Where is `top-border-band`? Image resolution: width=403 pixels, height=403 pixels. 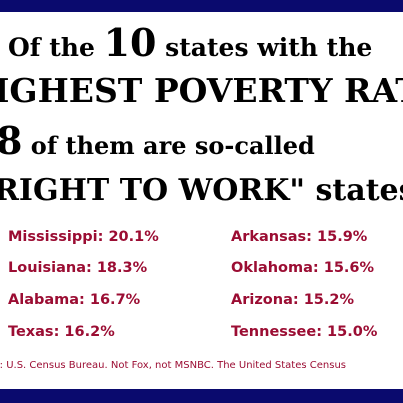
top-border-band is located at coordinates (201, 6).